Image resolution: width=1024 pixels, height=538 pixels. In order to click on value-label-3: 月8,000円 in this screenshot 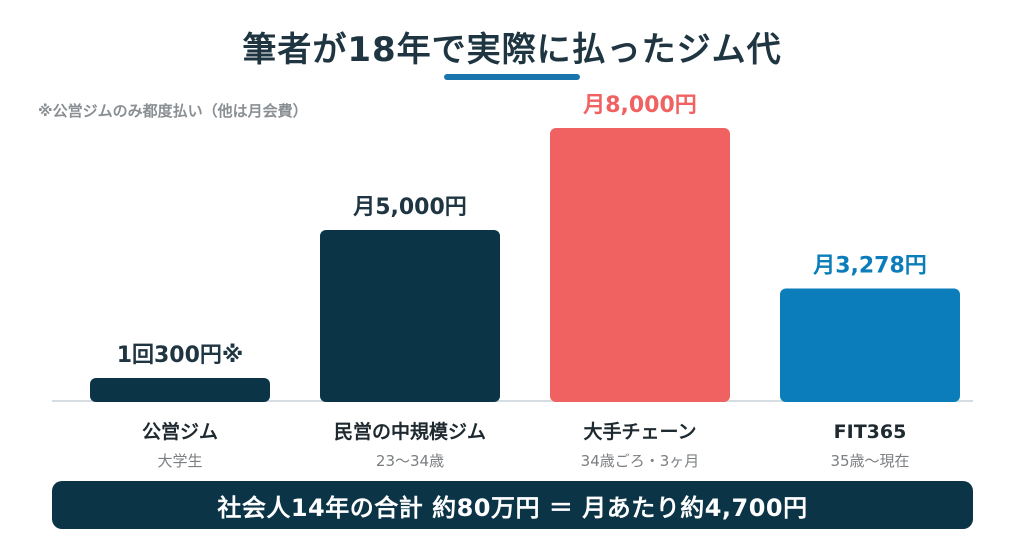, I will do `click(639, 105)`.